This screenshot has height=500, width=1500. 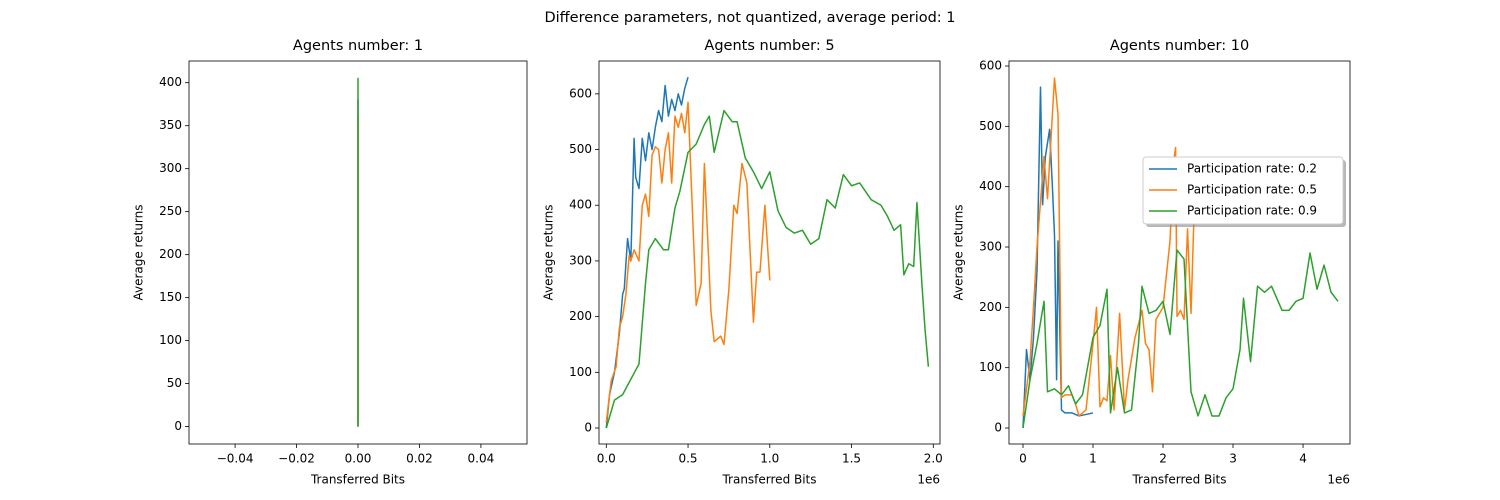 I want to click on x-tick-label: 0.5, so click(x=687, y=459).